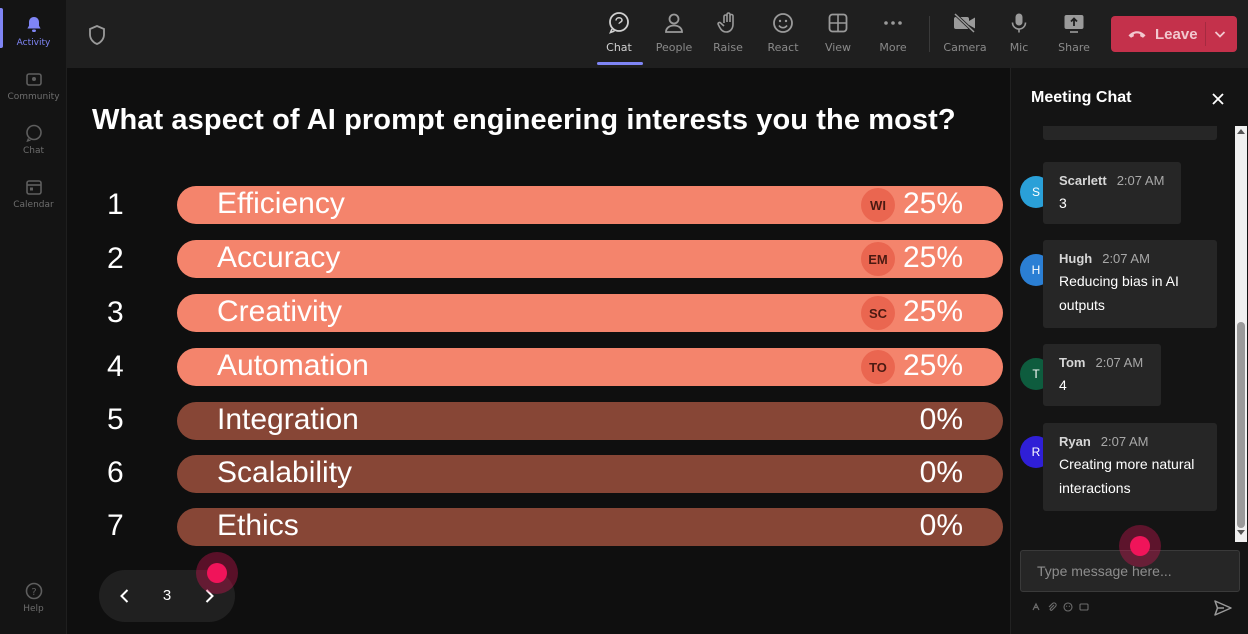 The image size is (1248, 634). Describe the element at coordinates (1218, 99) in the screenshot. I see `close-icon` at that location.